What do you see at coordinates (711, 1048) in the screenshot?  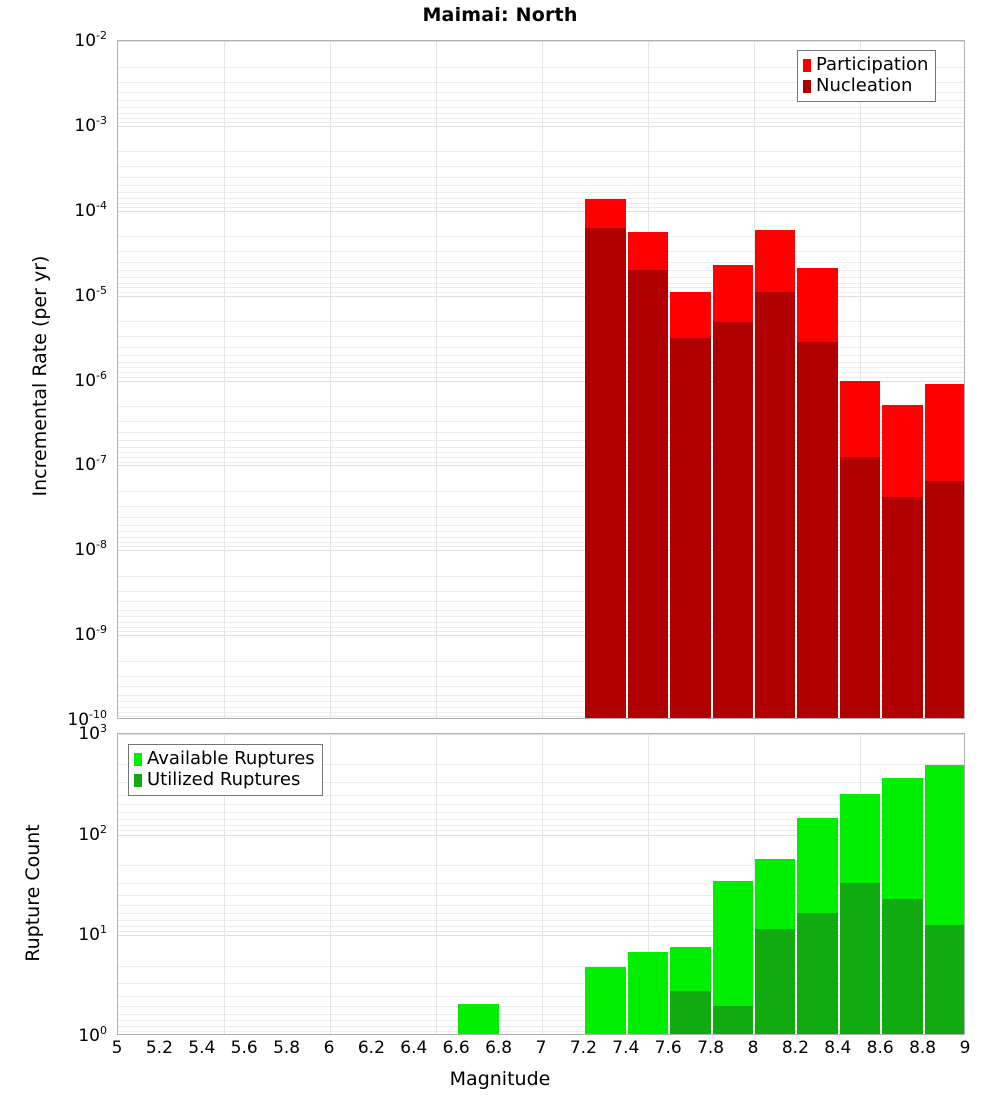 I see `x-tick-label: 7.8` at bounding box center [711, 1048].